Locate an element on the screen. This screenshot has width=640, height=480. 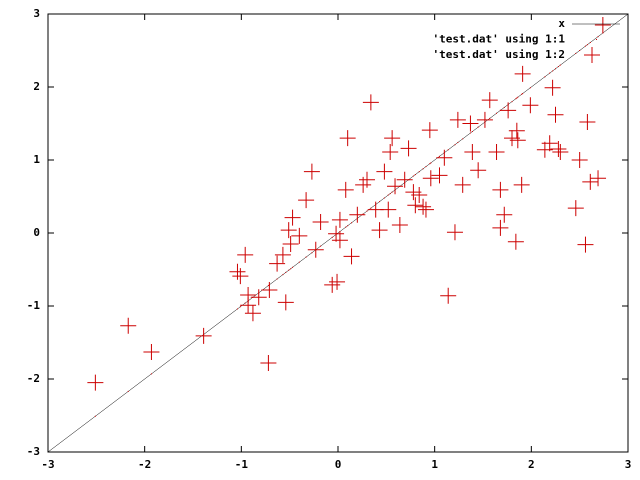
y-tick-label: -2 is located at coordinates (33, 378).